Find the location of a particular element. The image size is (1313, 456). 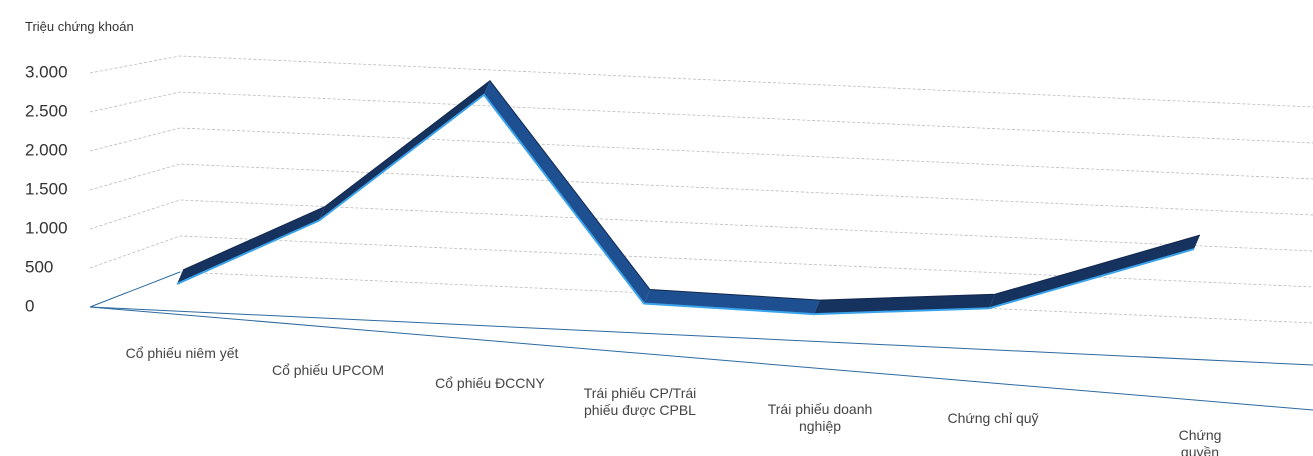

y-axis-label: Triệu chứng khoán is located at coordinates (79, 26).